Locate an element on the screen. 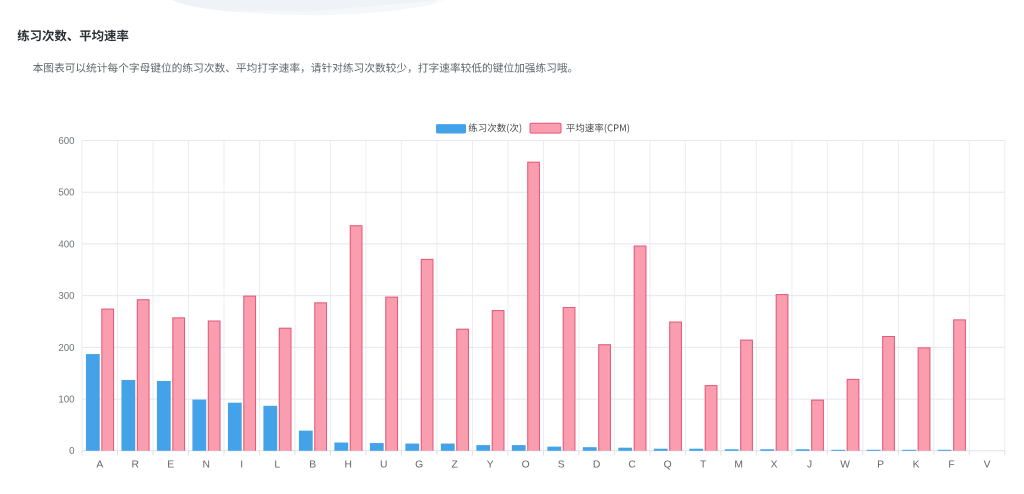 The width and height of the screenshot is (1024, 494). svg-text: W is located at coordinates (845, 465).